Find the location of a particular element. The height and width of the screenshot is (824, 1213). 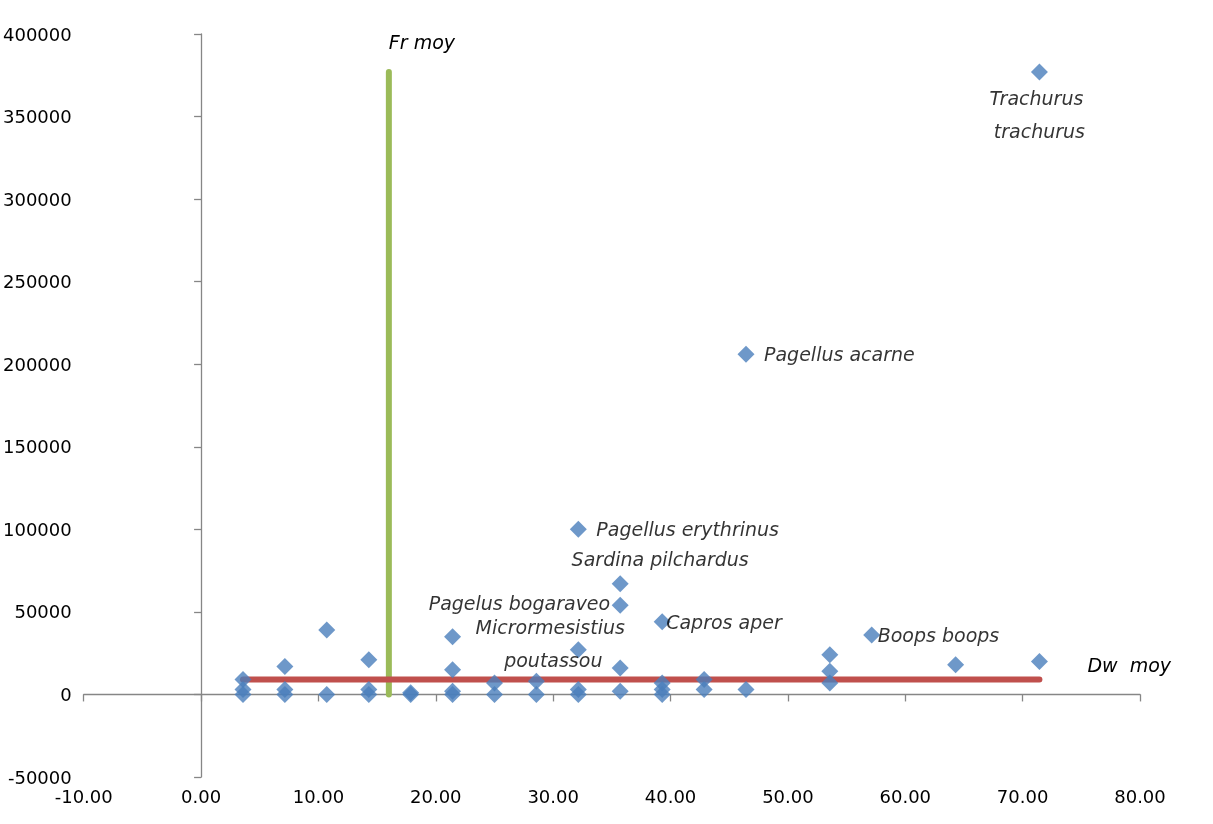

x-tick-label: 0.00 is located at coordinates (201, 796).